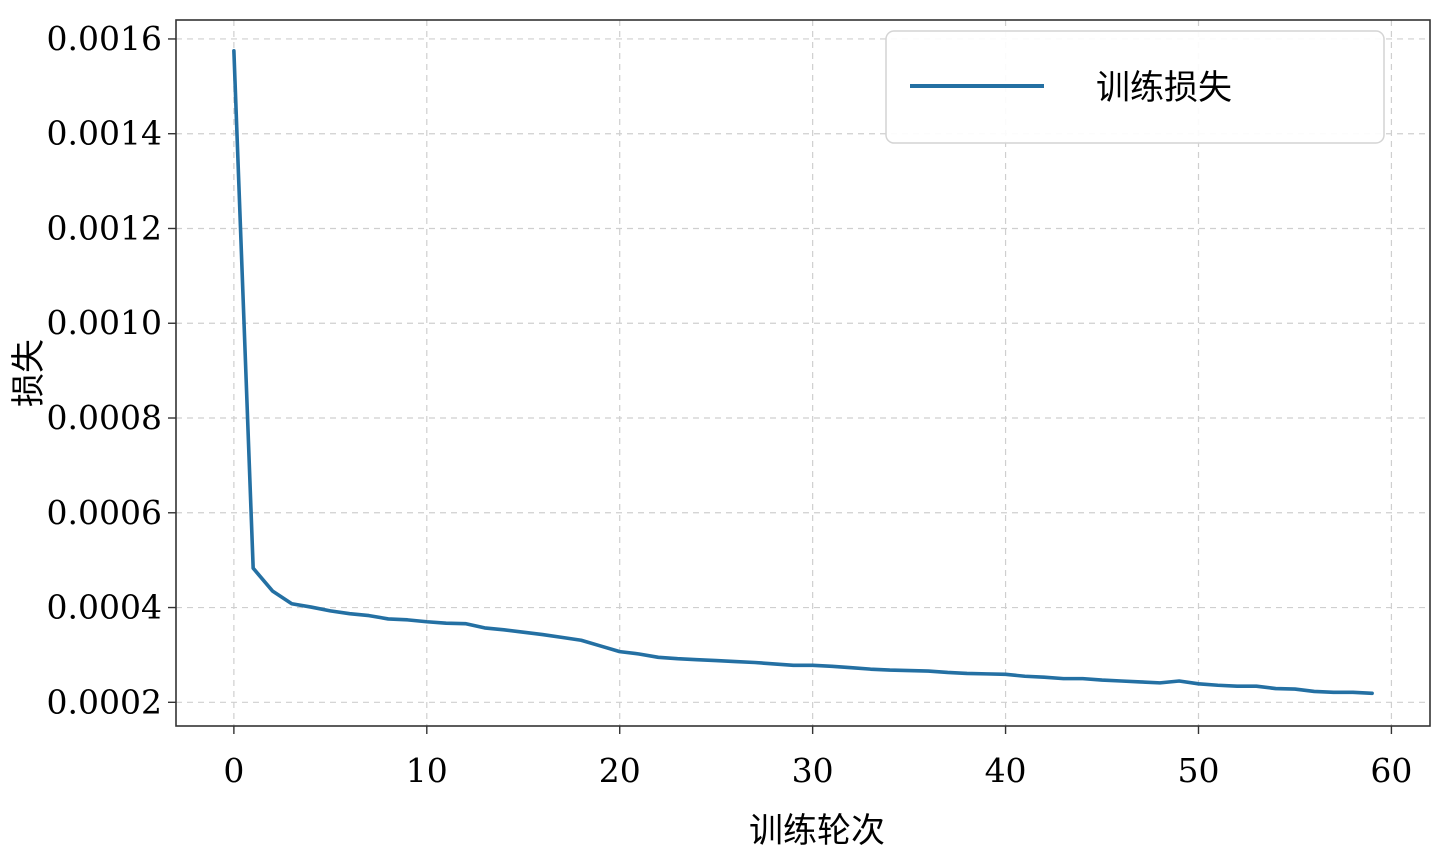 The height and width of the screenshot is (858, 1438). Describe the element at coordinates (1006, 770) in the screenshot. I see `x-tick-label: 40` at that location.